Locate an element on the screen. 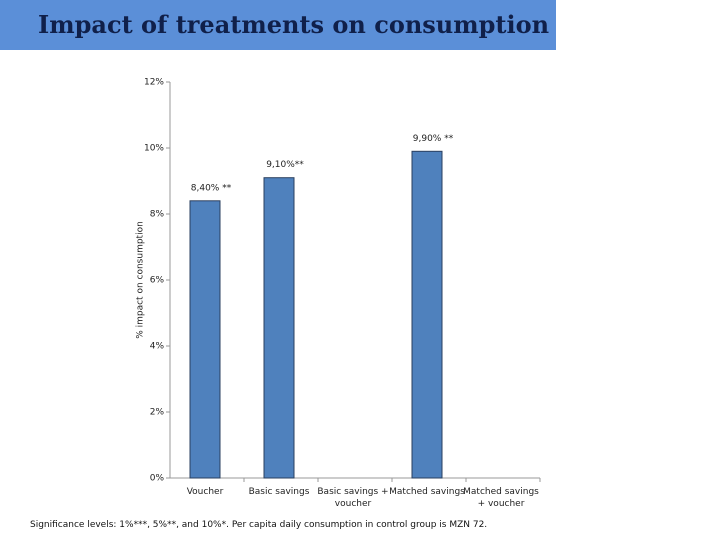  x-tick-label: Matched savings is located at coordinates (427, 492).